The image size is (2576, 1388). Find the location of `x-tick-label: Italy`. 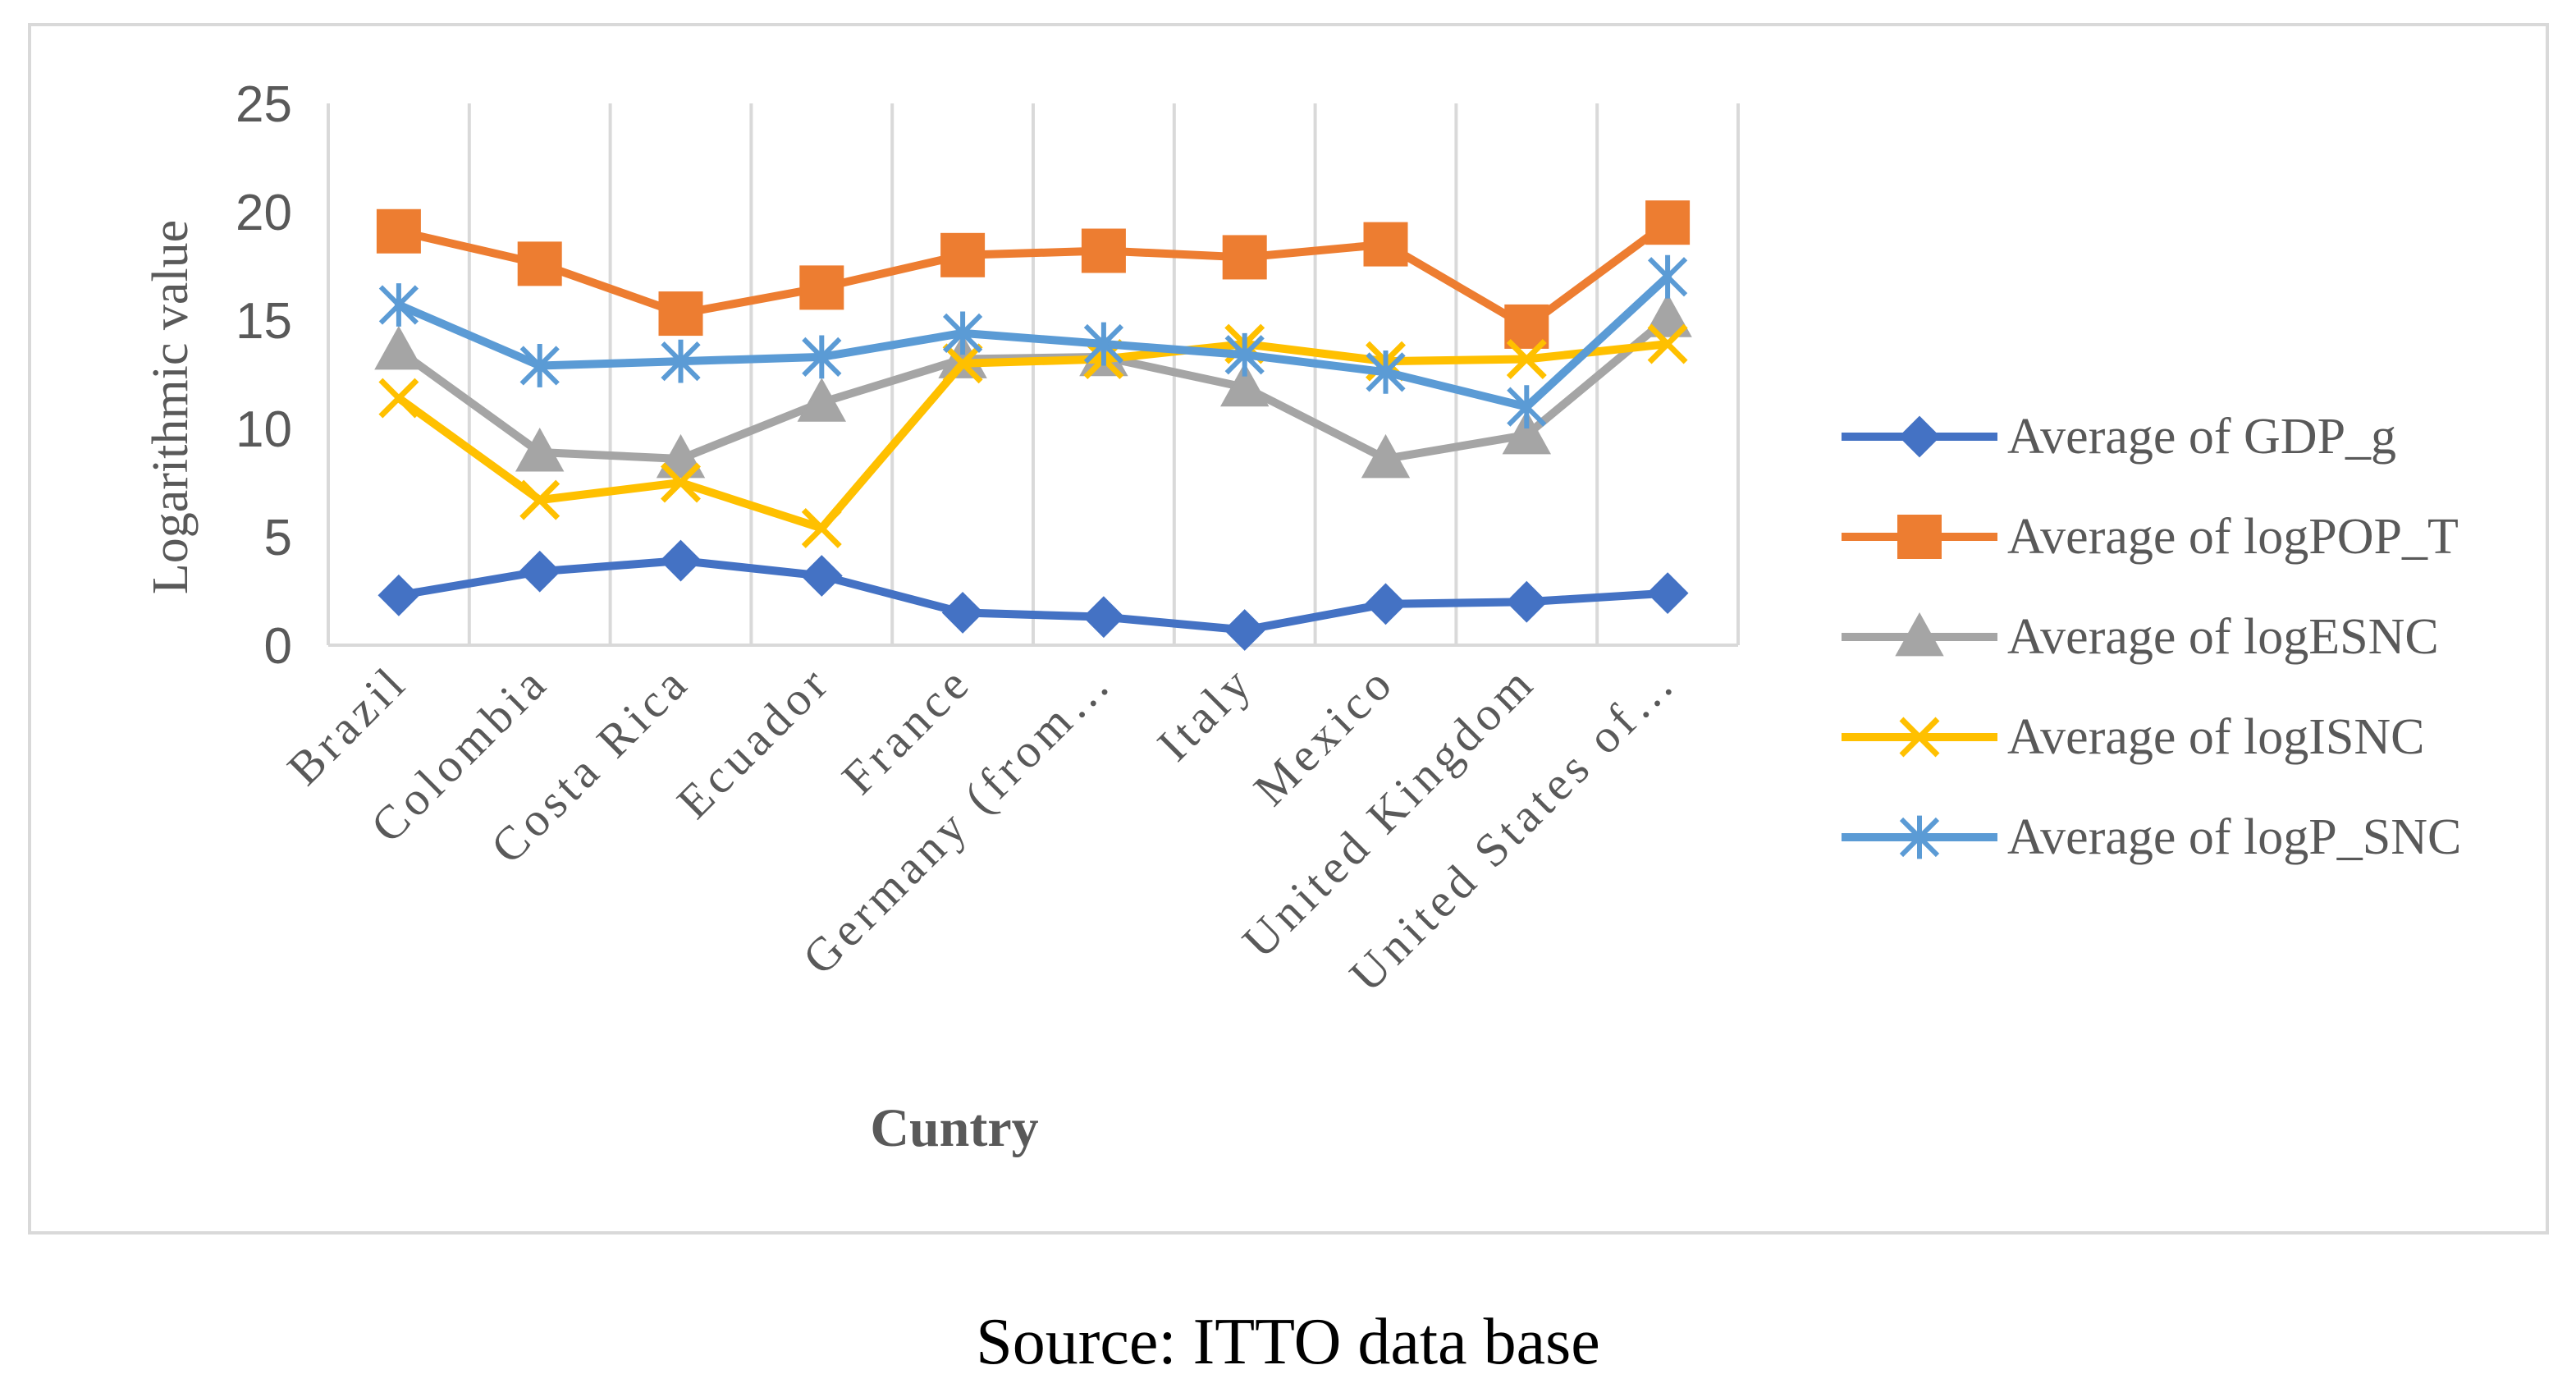

x-tick-label: Italy is located at coordinates (1205, 713).